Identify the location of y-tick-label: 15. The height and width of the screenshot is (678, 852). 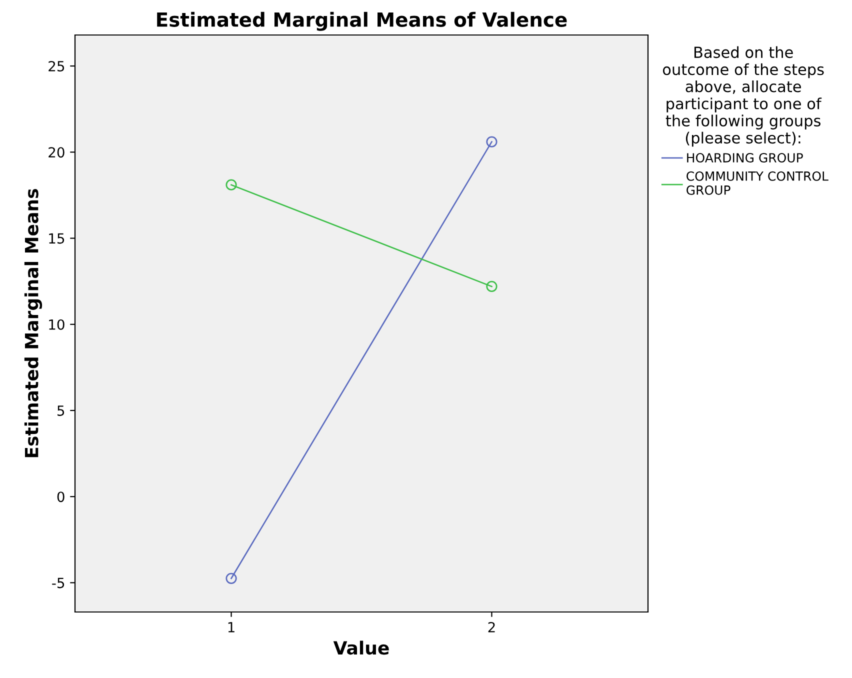
(56, 238).